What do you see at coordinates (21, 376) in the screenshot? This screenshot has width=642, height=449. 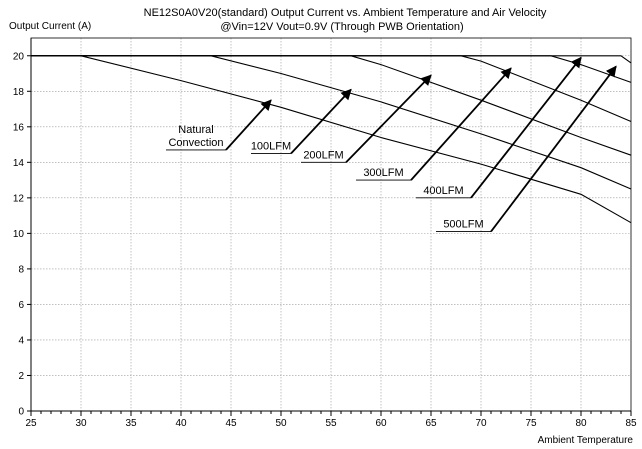 I see `y-tick-label: 2` at bounding box center [21, 376].